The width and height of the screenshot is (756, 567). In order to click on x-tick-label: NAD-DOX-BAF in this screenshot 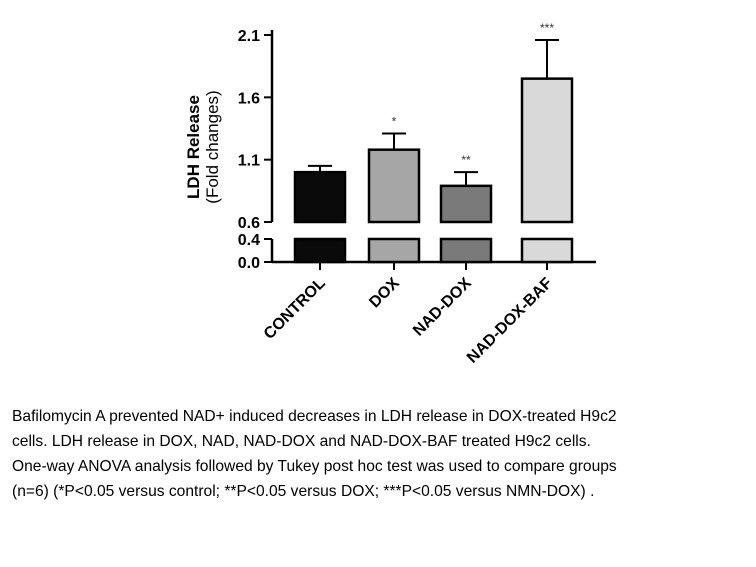, I will do `click(510, 321)`.